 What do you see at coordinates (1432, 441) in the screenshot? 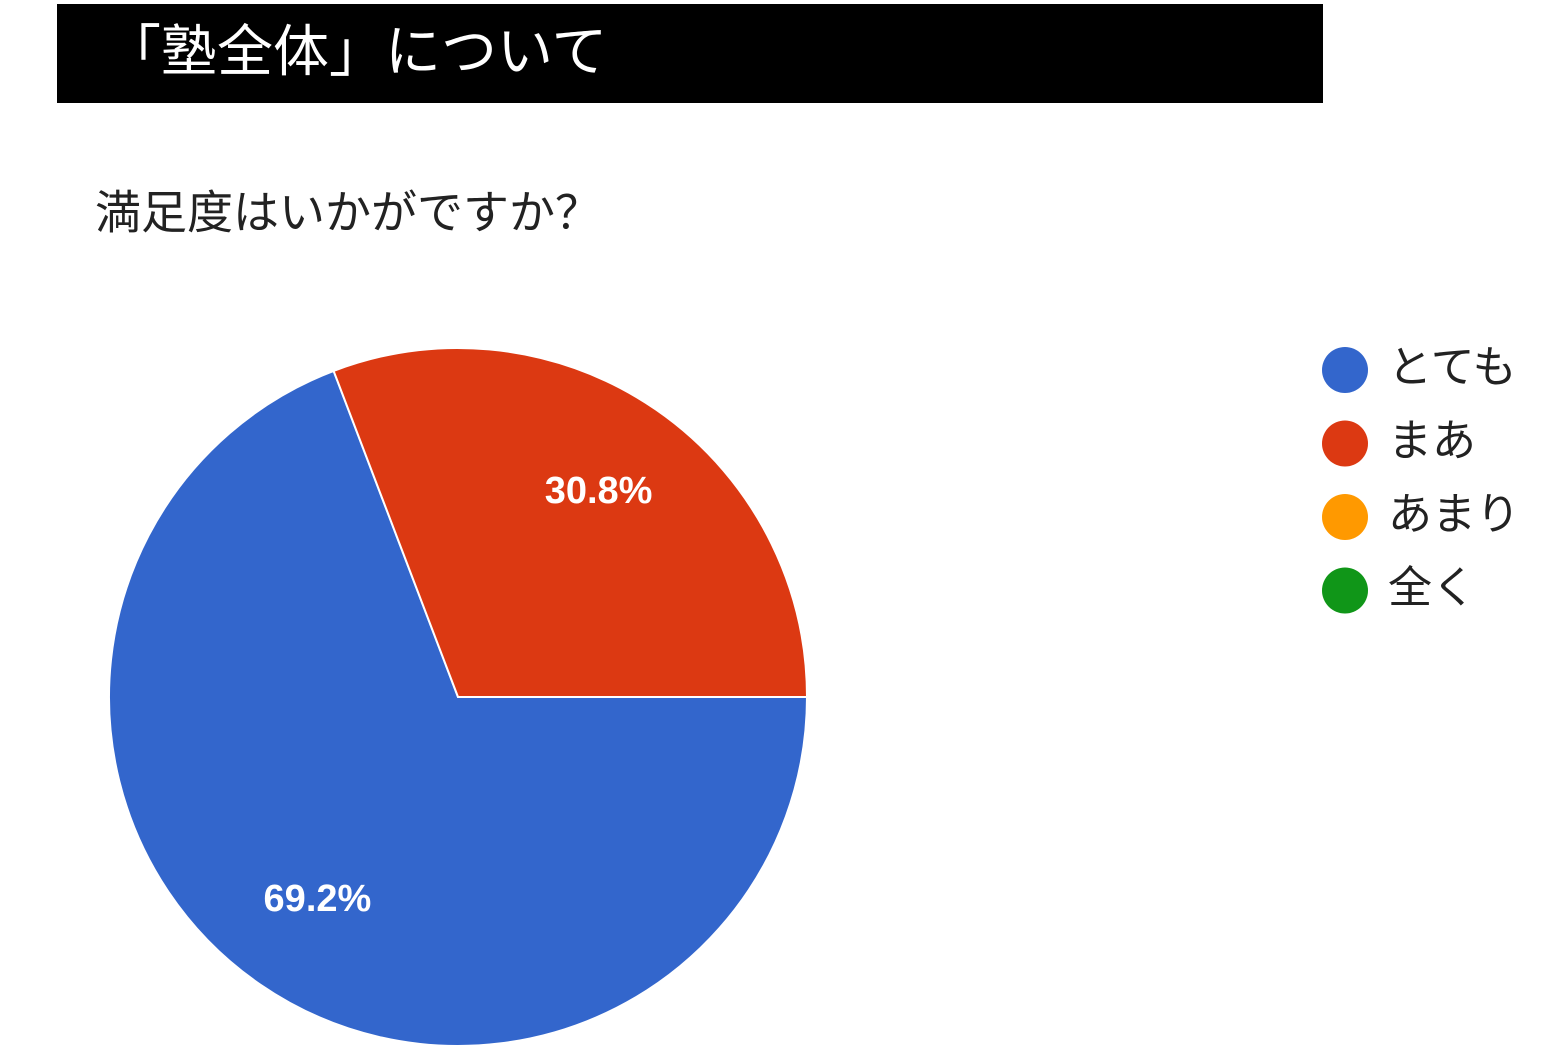
I see `legend-label: まあ` at bounding box center [1432, 441].